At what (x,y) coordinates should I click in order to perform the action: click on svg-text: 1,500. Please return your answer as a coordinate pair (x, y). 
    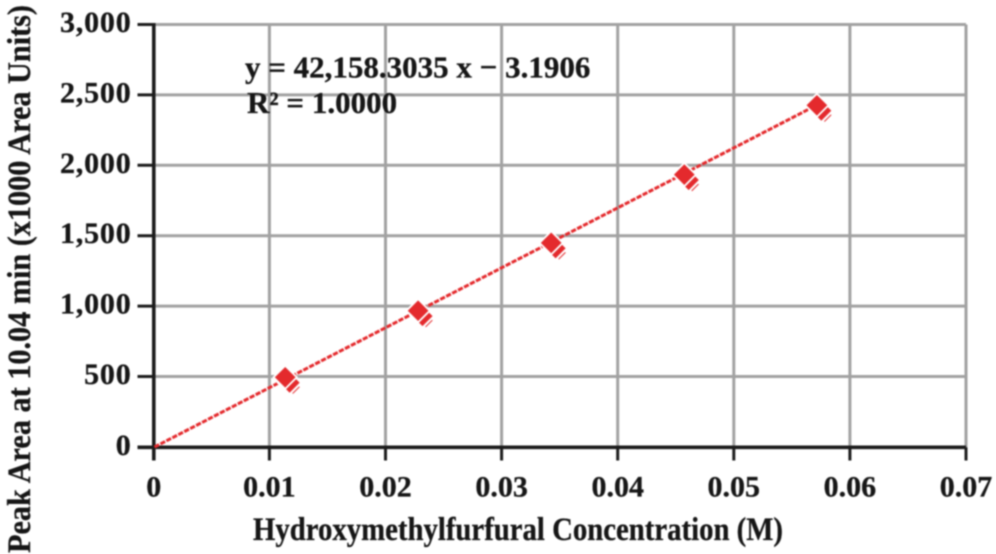
    Looking at the image, I should click on (96, 233).